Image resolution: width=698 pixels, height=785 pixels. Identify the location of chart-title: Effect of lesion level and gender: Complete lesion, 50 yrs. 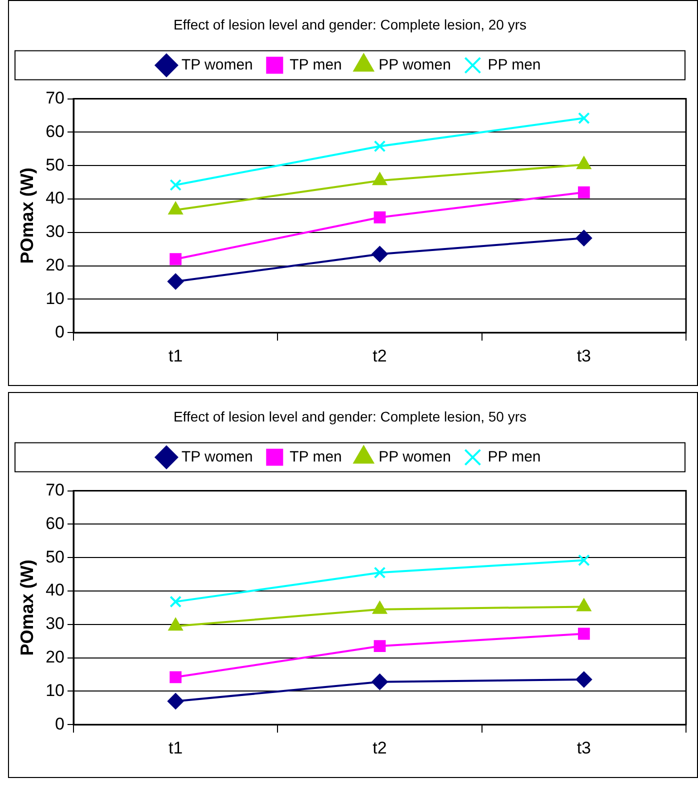
(350, 416).